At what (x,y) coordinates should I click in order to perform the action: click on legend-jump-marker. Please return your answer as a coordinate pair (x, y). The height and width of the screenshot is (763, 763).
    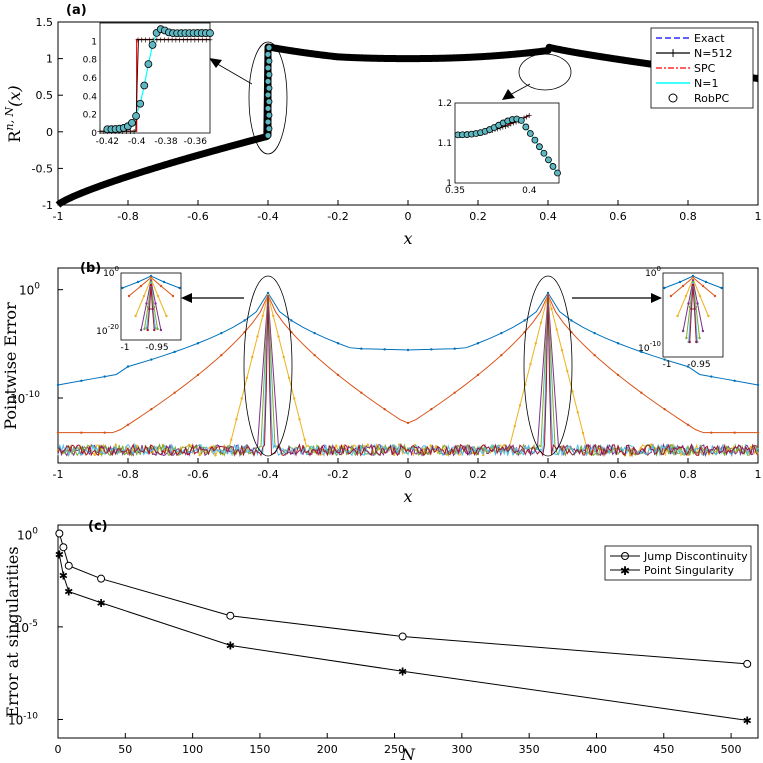
    Looking at the image, I should click on (625, 556).